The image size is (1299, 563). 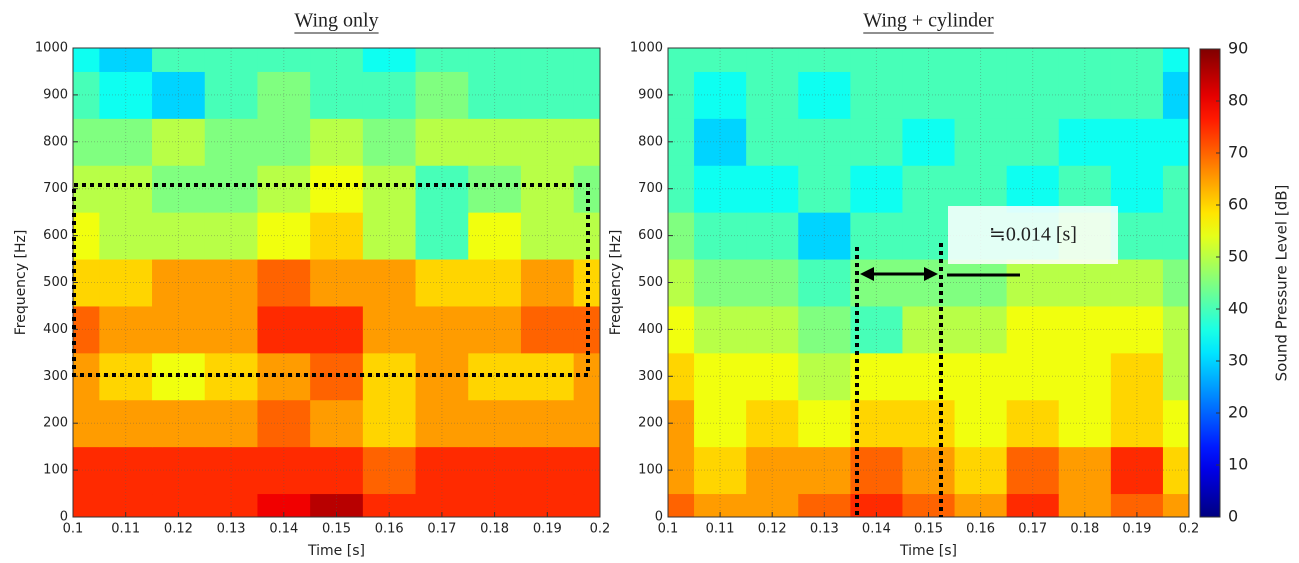 What do you see at coordinates (55, 282) in the screenshot?
I see `y-tick-label: 500` at bounding box center [55, 282].